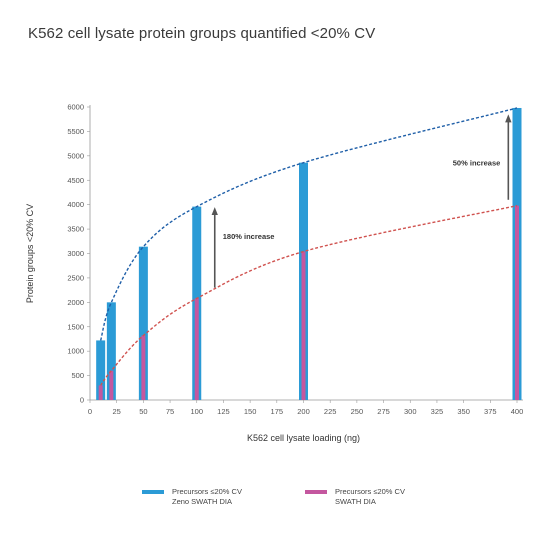 Image resolution: width=550 pixels, height=550 pixels. I want to click on y-axis-label: Protein groups <20% CV, so click(30, 253).